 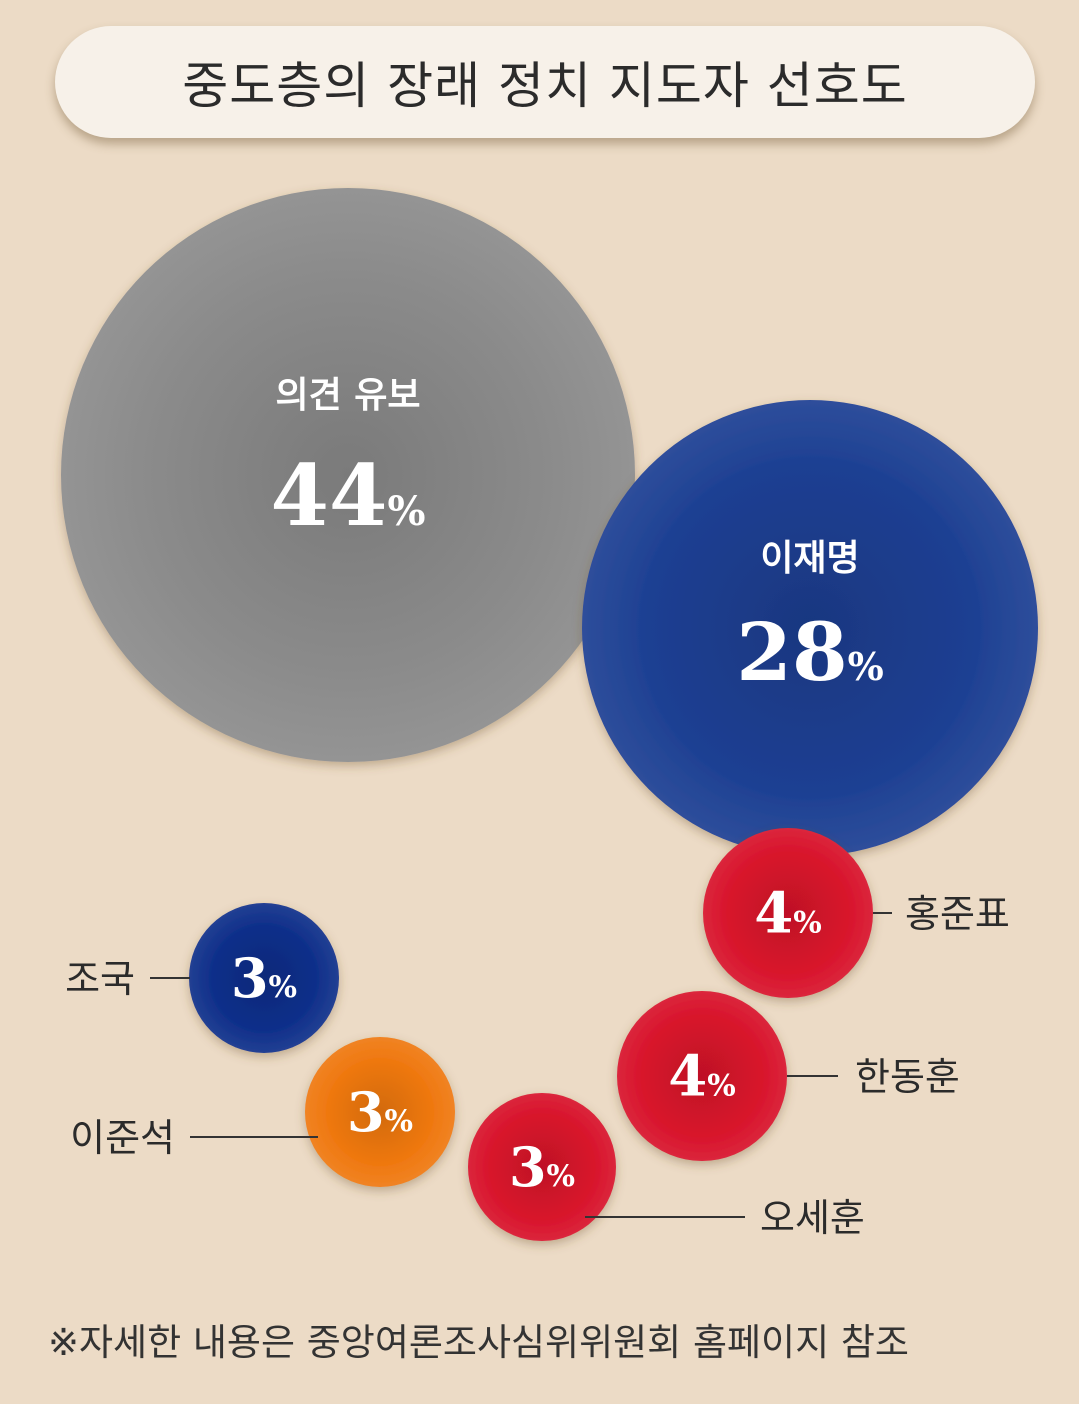 What do you see at coordinates (329, 495) in the screenshot?
I see `bubble-value-number: 44` at bounding box center [329, 495].